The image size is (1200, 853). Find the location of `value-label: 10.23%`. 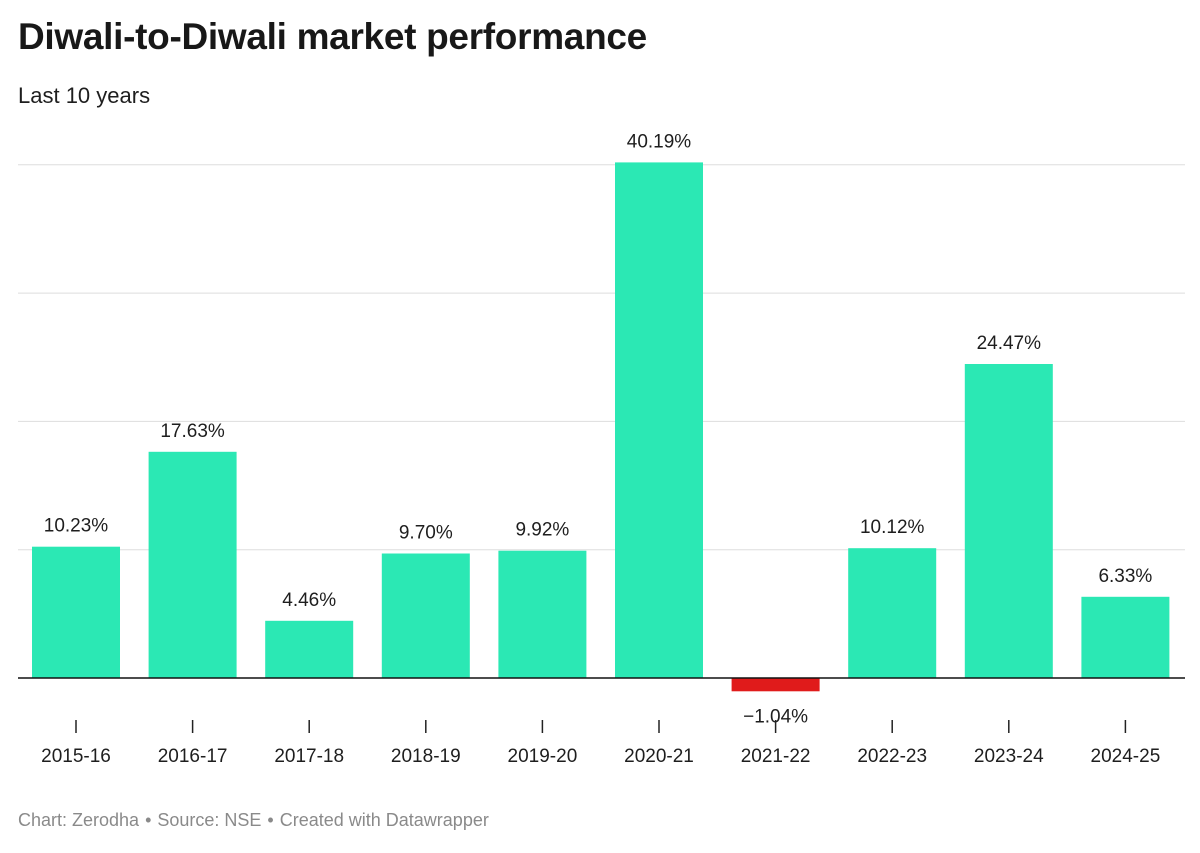

value-label: 10.23% is located at coordinates (76, 526).